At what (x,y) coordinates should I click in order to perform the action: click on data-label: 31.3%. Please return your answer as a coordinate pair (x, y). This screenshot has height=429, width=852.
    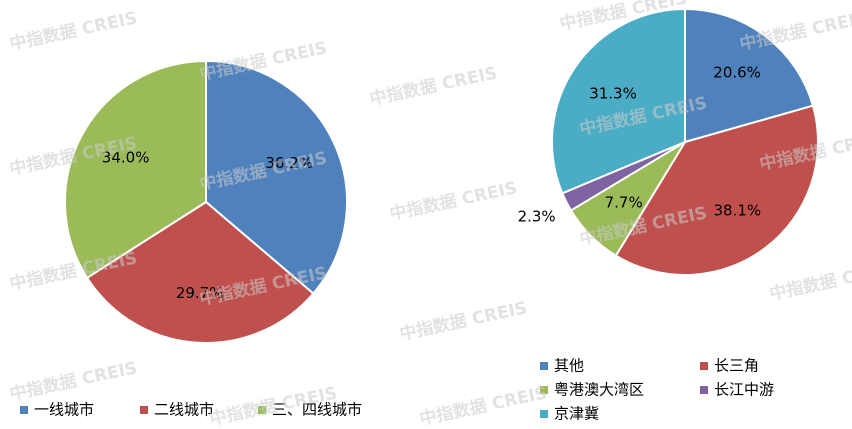
    Looking at the image, I should click on (613, 94).